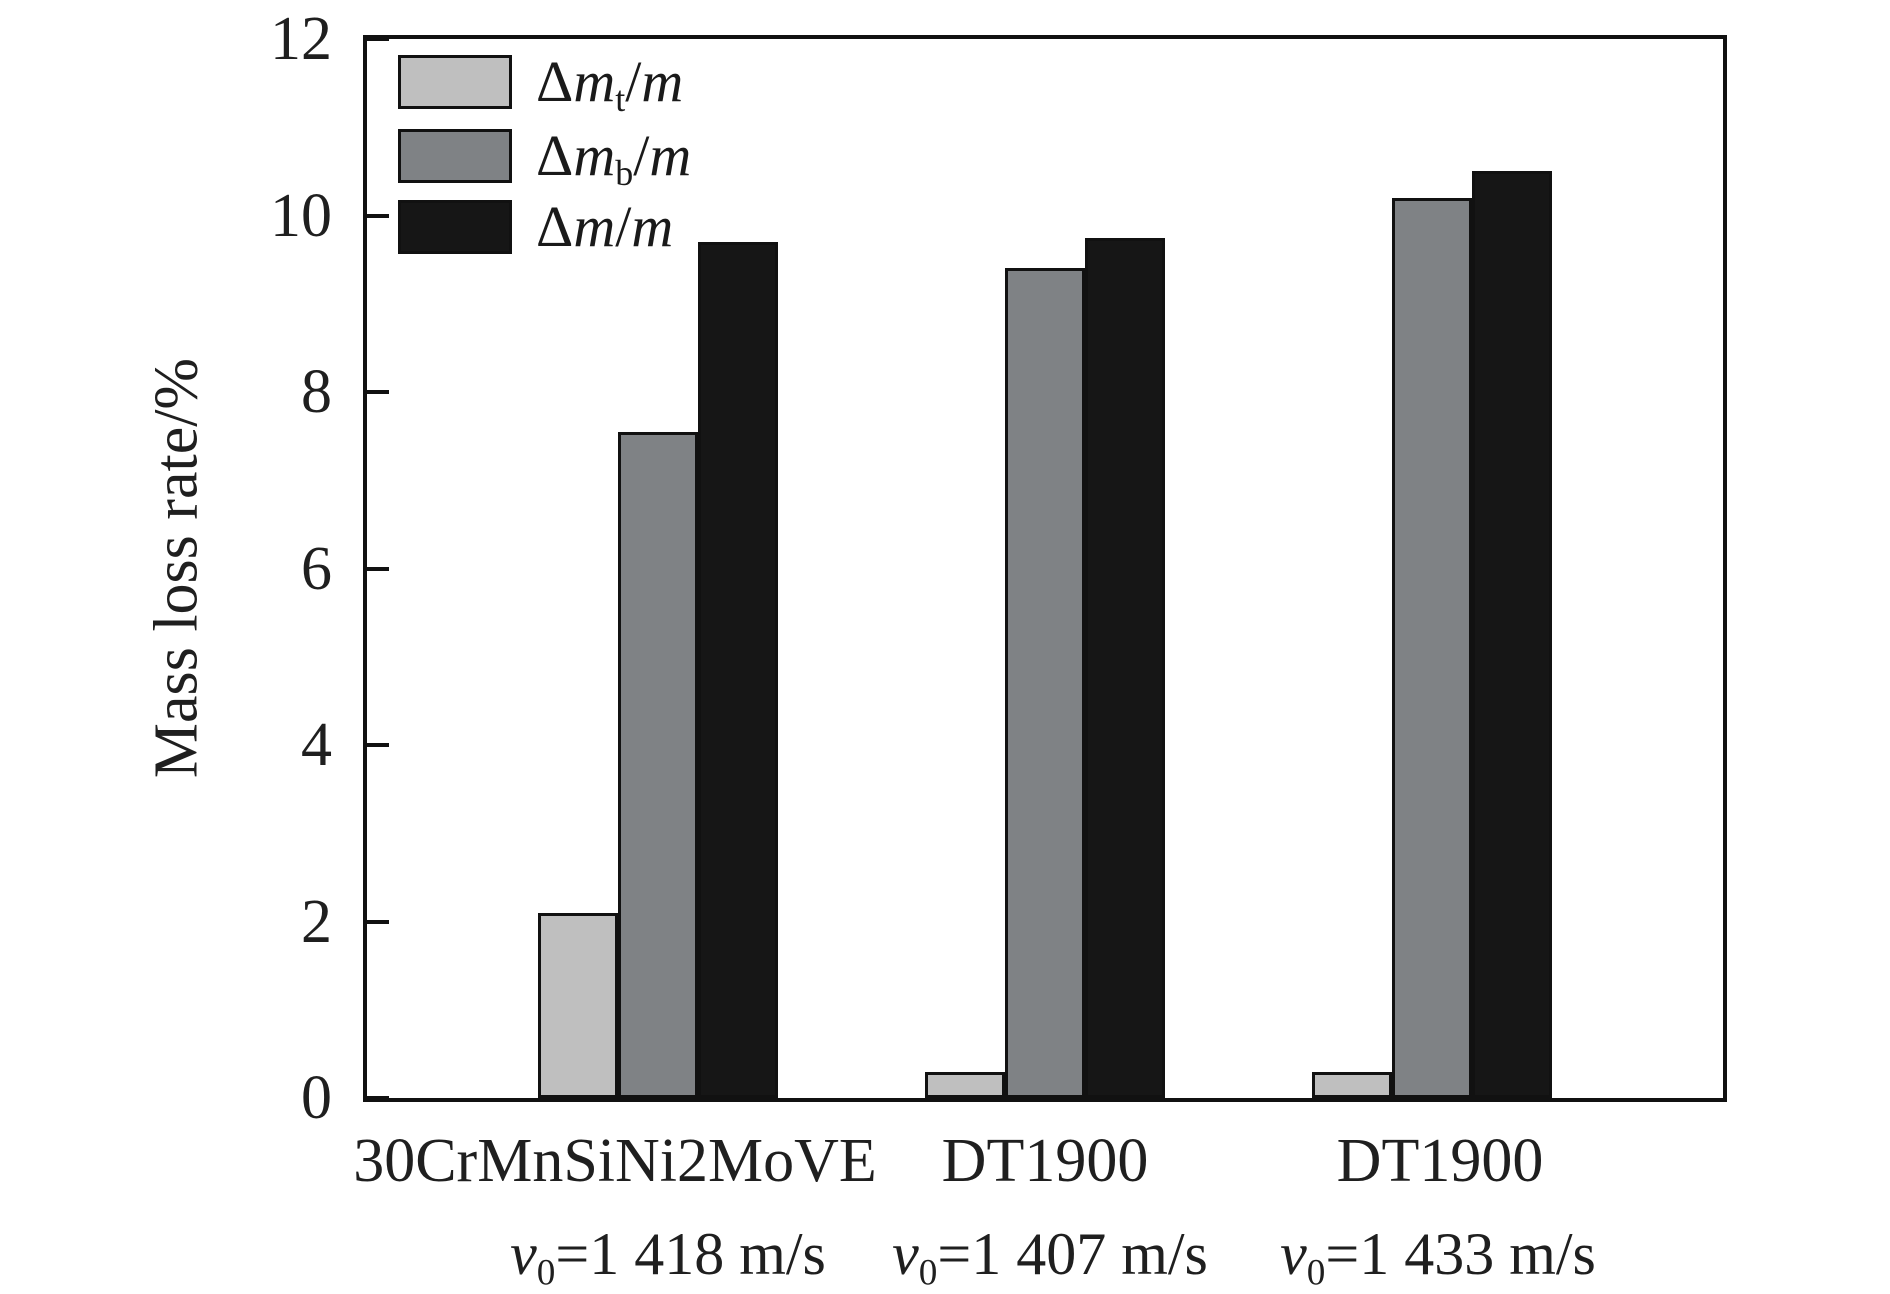 Image resolution: width=1890 pixels, height=1294 pixels. Describe the element at coordinates (577, 1005) in the screenshot. I see `bar-dmt-group1` at that location.